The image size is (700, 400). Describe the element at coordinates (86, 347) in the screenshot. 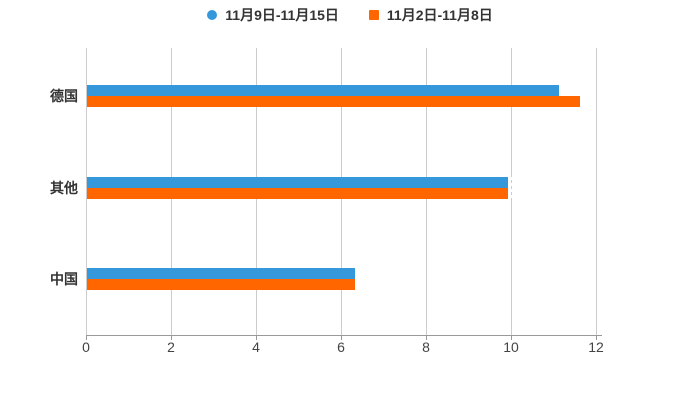

I see `x-tick-label: 0` at that location.